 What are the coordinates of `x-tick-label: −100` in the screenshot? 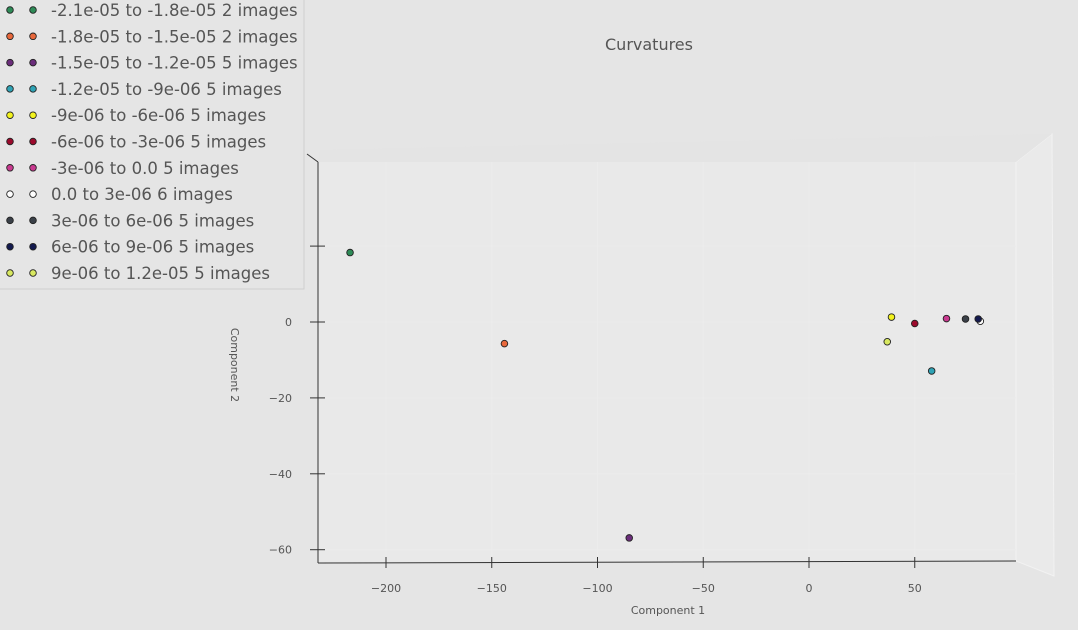 It's located at (597, 588).